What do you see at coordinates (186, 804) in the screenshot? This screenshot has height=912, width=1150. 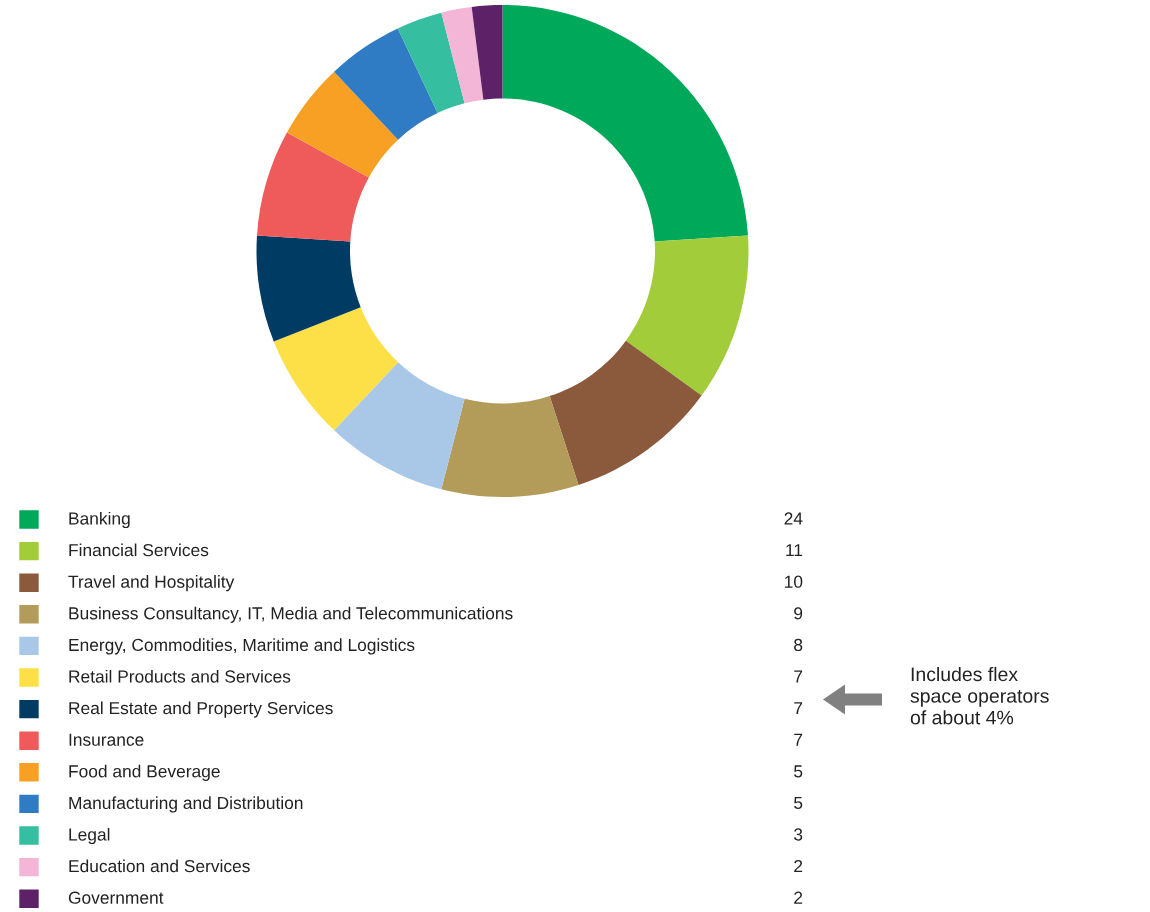 I see `legend-label: Manufacturing and Distribution` at bounding box center [186, 804].